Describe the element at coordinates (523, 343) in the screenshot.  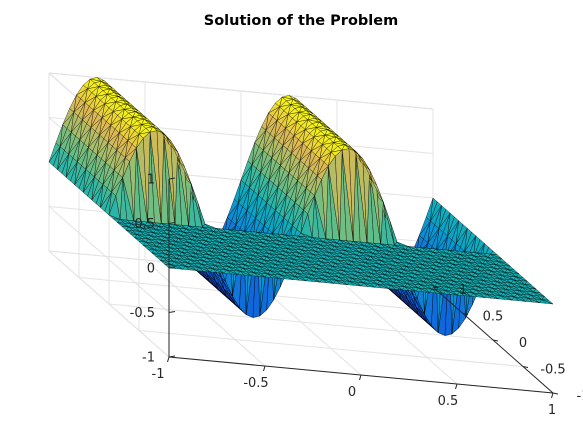
I see `y-tick-label: 0` at that location.